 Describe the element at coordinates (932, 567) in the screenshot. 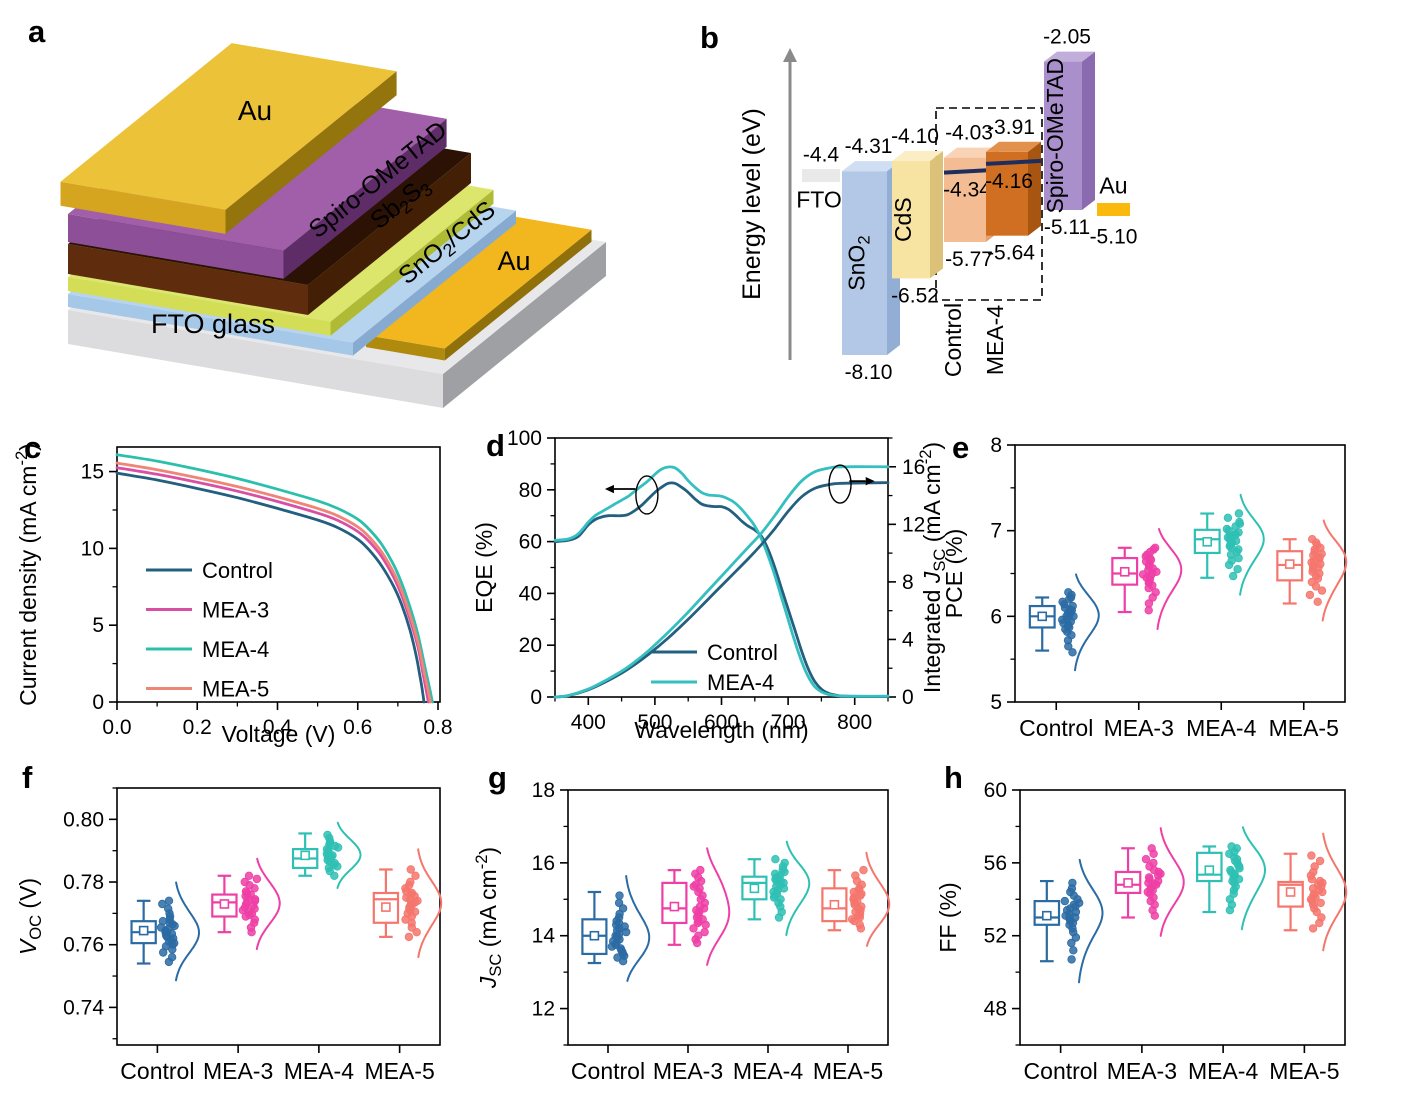

I see `y-axis-label-right: Integrated JSC (mA cm-2)` at that location.